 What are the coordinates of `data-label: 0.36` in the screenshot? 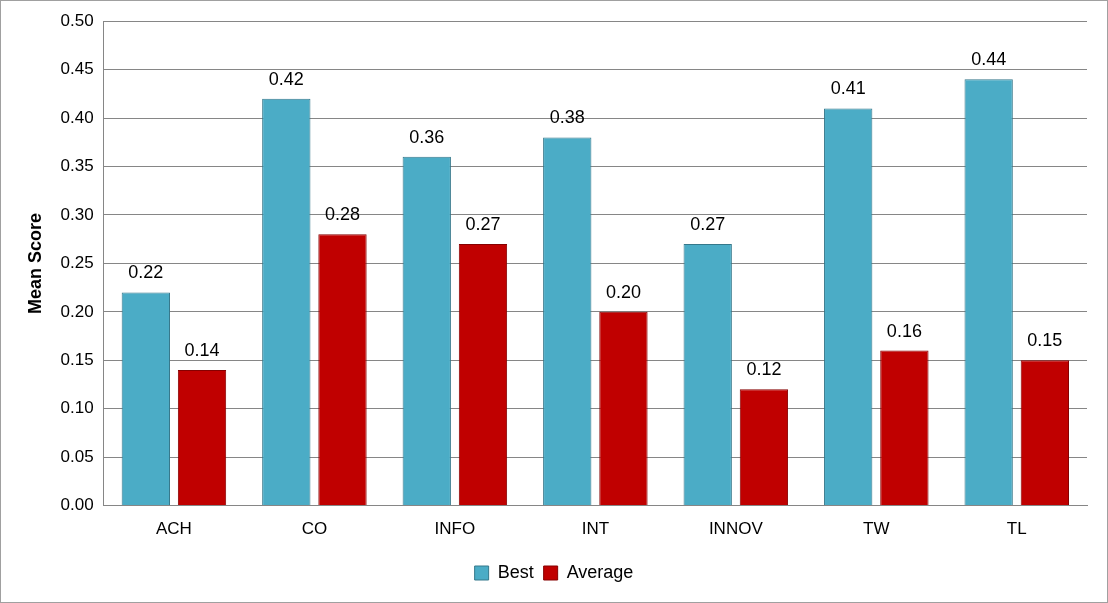 It's located at (427, 136).